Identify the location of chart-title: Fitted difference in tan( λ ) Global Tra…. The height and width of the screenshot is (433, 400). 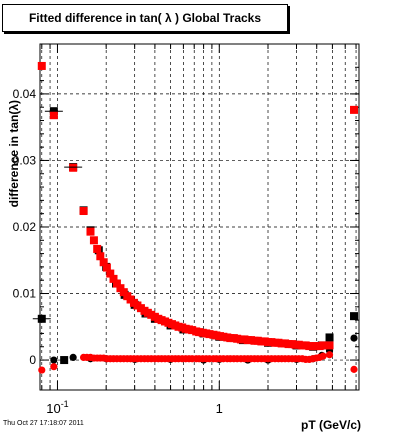
(145, 18).